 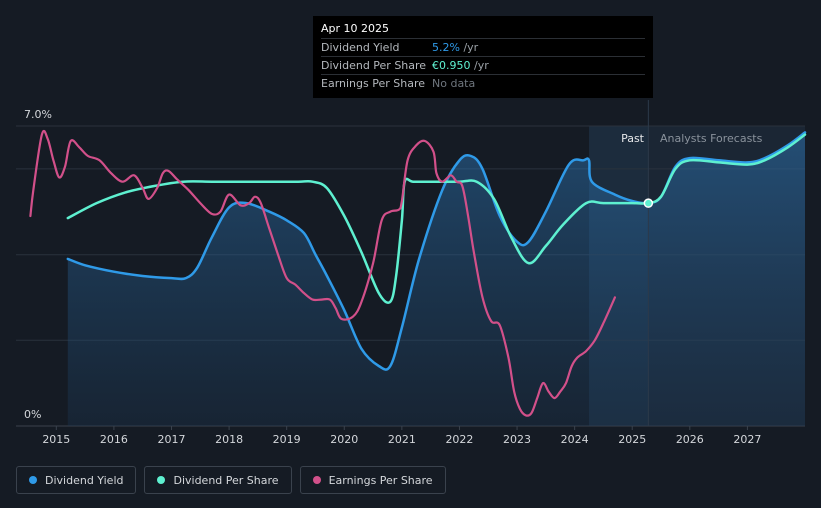 I want to click on legend-label: Dividend Per Share, so click(x=226, y=480).